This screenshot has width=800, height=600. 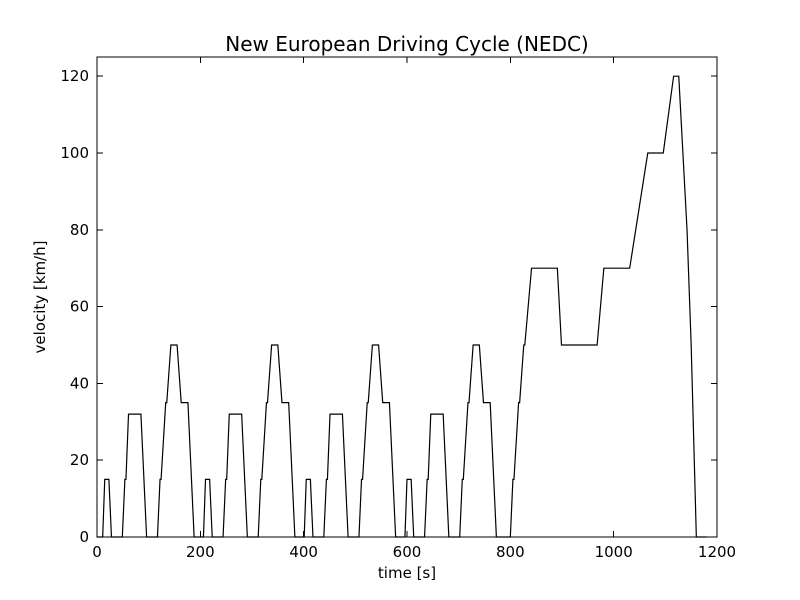 I want to click on x-tick-label: 1000, so click(x=614, y=552).